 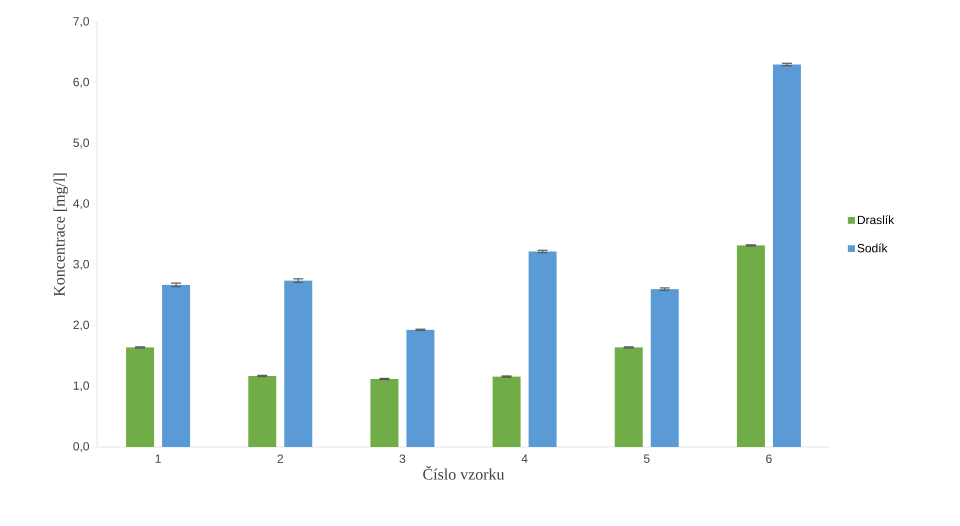 What do you see at coordinates (525, 458) in the screenshot?
I see `x-tick-label: 4` at bounding box center [525, 458].